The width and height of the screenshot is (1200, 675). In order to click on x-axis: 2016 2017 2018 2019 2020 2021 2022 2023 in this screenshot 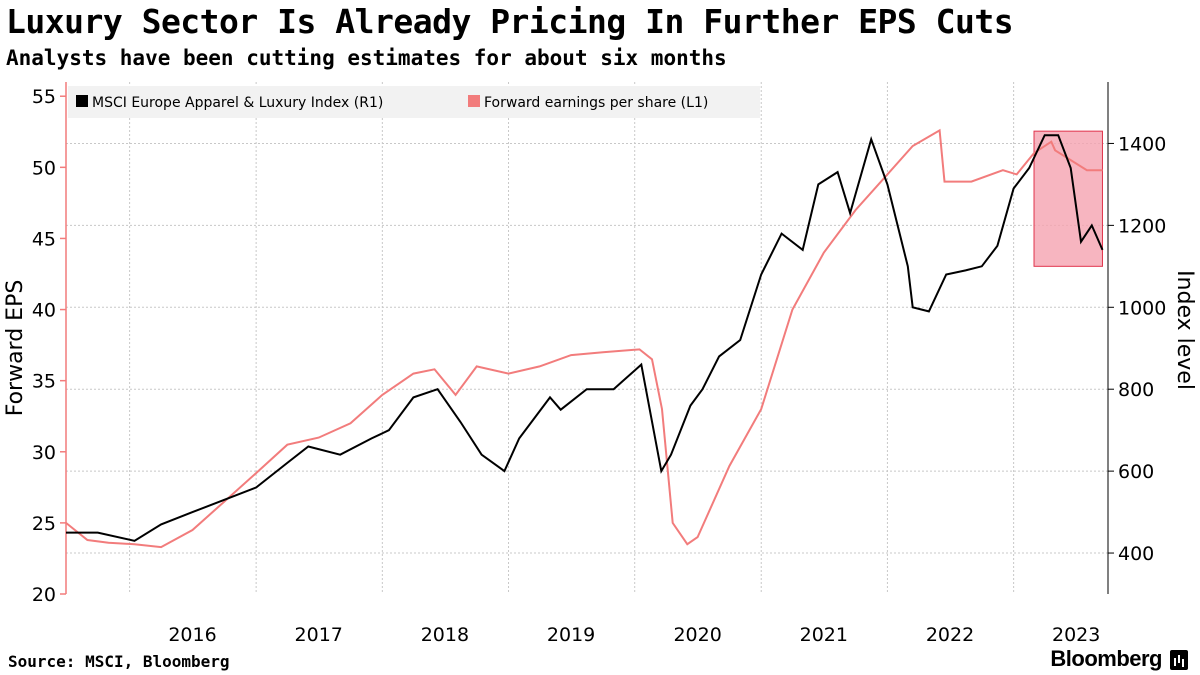, I will do `click(634, 635)`.